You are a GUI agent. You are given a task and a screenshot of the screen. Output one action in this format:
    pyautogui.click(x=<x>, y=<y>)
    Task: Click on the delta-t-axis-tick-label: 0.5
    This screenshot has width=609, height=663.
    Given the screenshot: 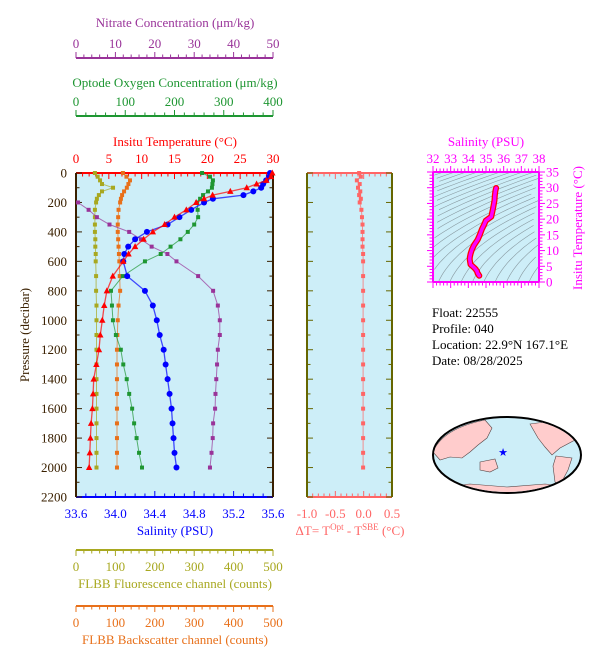 What is the action you would take?
    pyautogui.click(x=392, y=513)
    